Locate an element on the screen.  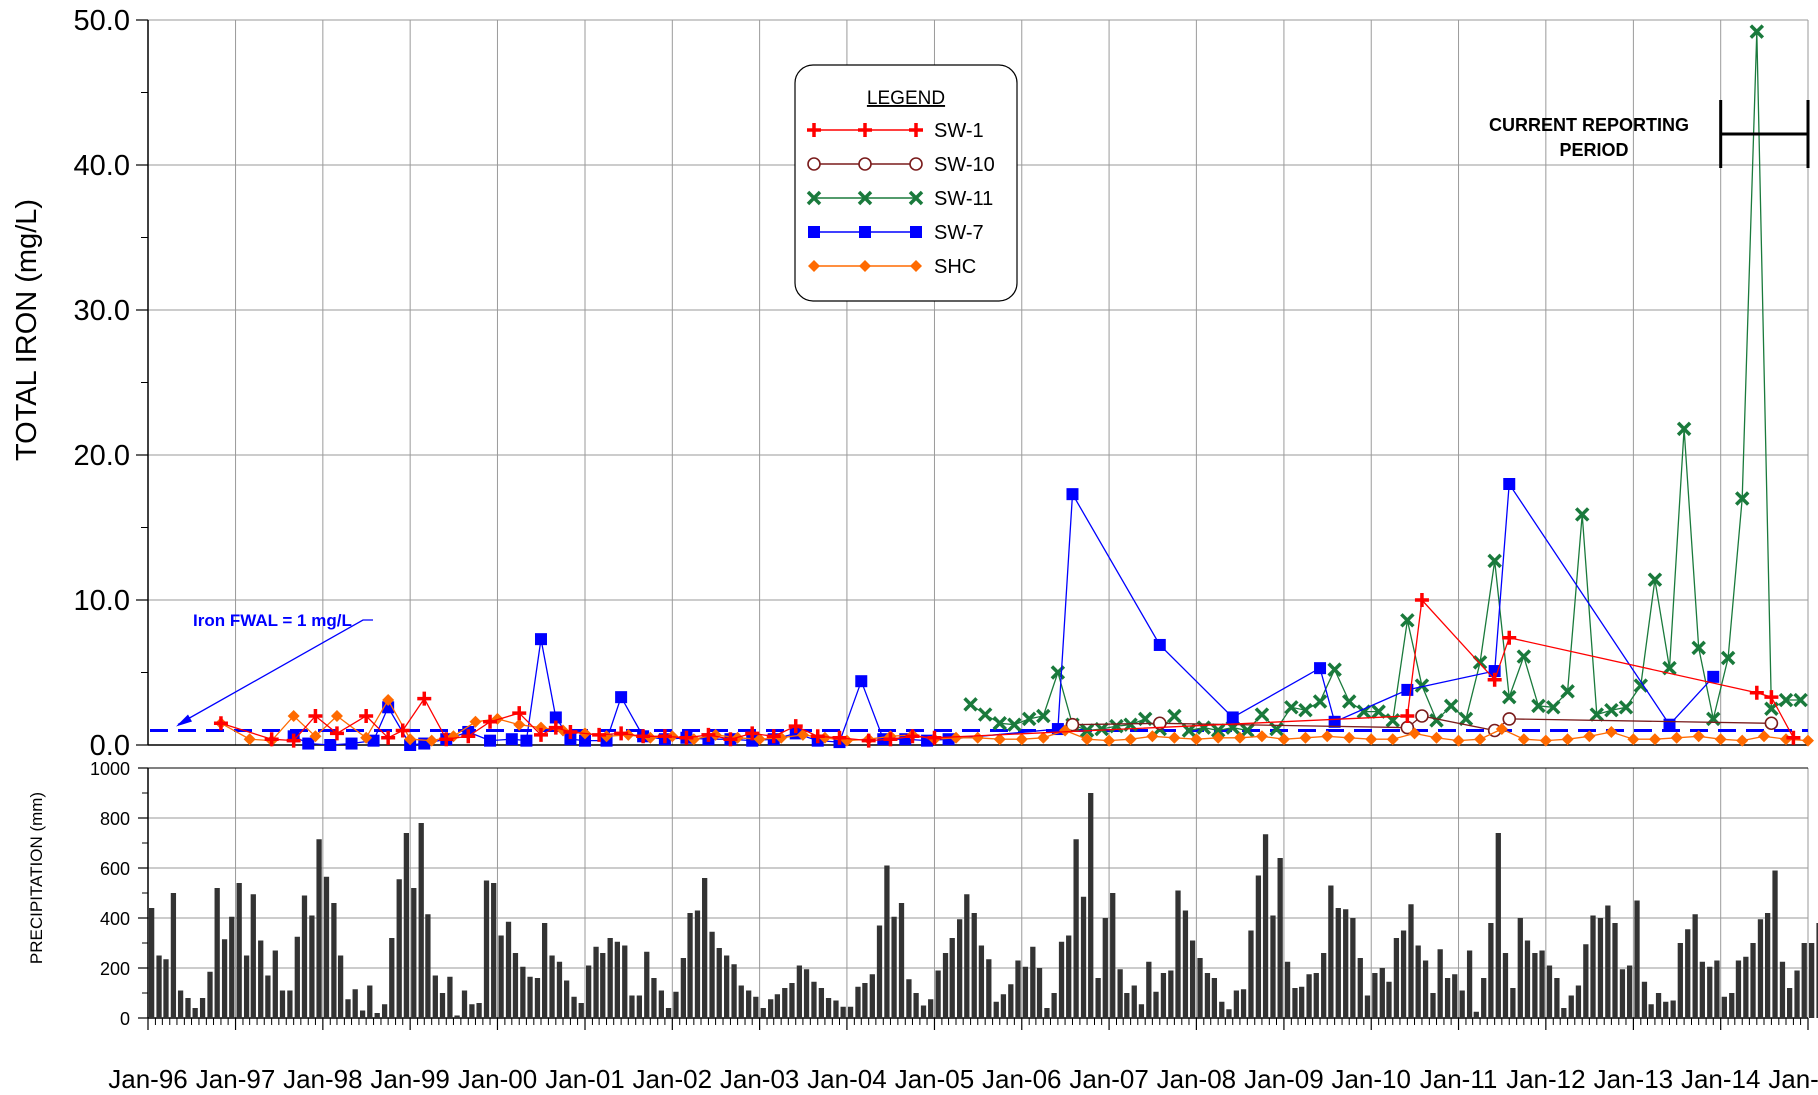
legend-entry-sw-7: SW-7 is located at coordinates (896, 233).